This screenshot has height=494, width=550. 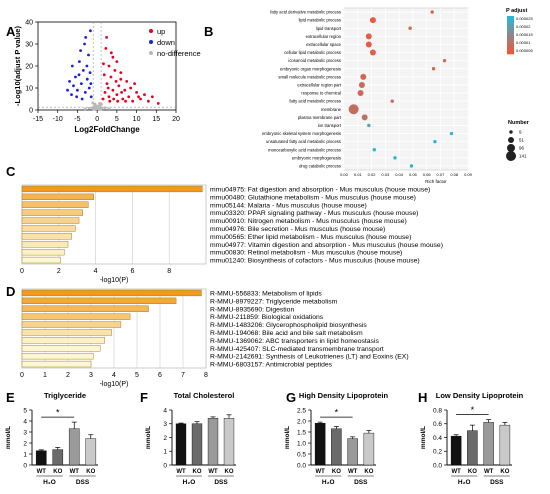 What do you see at coordinates (25, 443) in the screenshot?
I see `y-tick-label: 2` at bounding box center [25, 443].